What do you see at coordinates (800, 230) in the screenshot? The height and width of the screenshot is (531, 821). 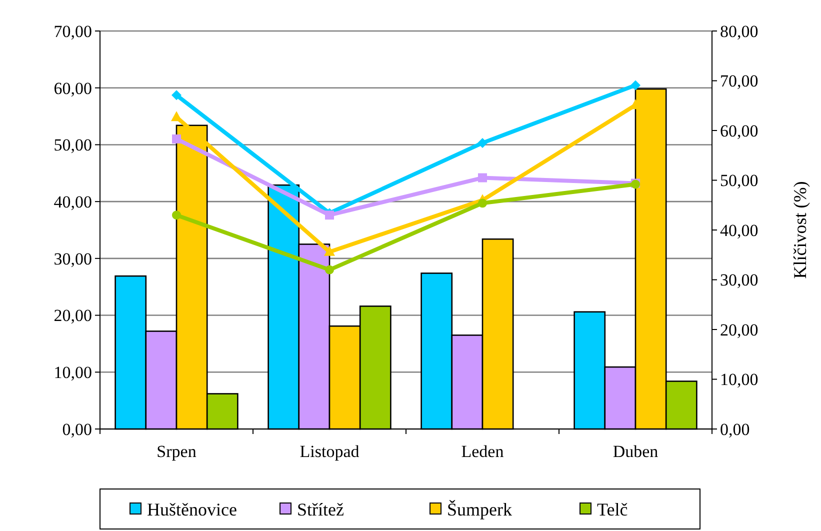 I see `y2-axis-title: Klíčivost (%)` at bounding box center [800, 230].